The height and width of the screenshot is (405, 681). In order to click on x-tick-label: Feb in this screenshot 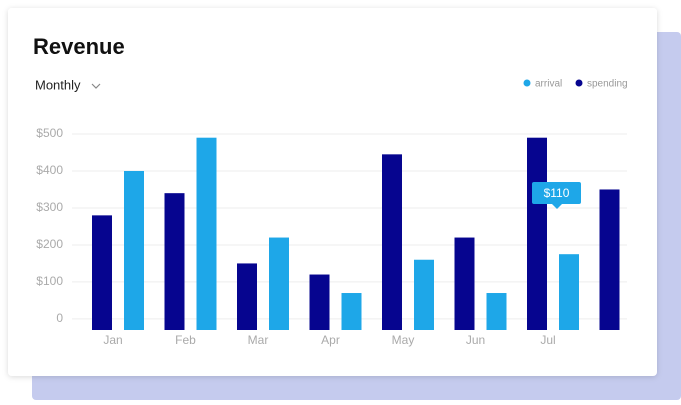, I will do `click(185, 340)`.